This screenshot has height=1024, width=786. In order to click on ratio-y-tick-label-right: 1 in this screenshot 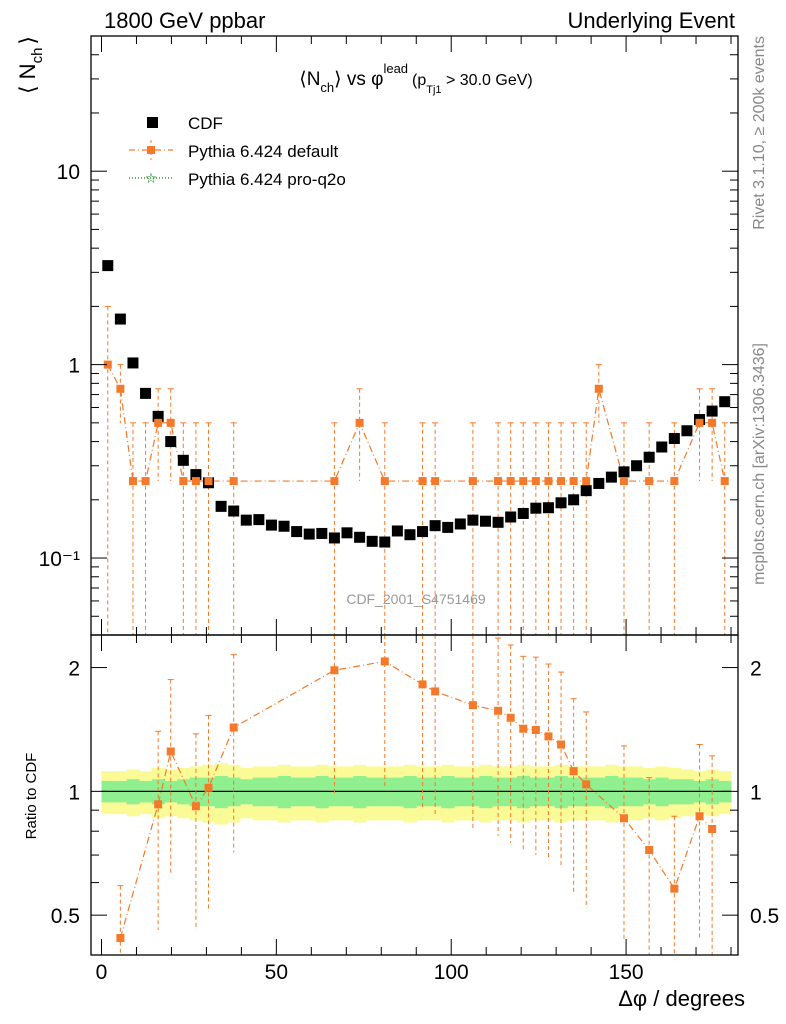, I will do `click(756, 792)`.